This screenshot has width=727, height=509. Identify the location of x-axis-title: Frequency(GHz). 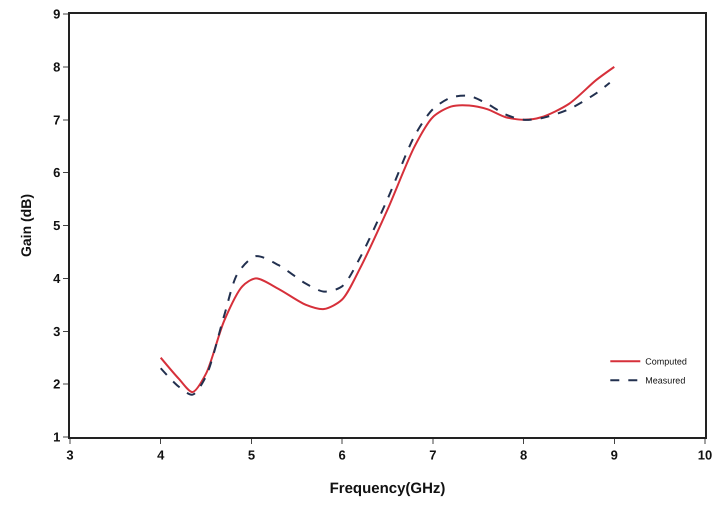
(388, 488).